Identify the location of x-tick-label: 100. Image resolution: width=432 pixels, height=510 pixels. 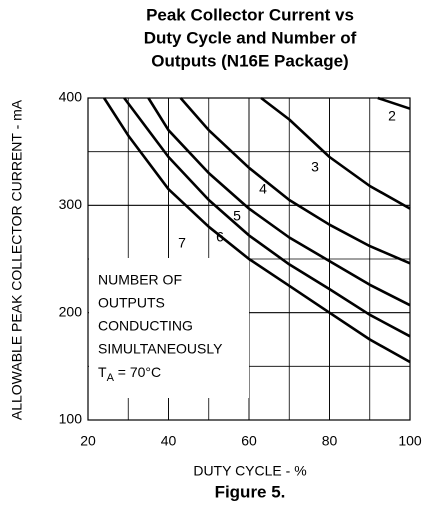
(410, 441).